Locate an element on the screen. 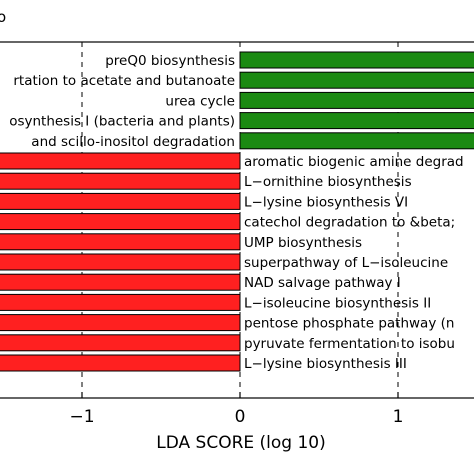  bar-label: catechol degradation to &beta; is located at coordinates (349, 223).